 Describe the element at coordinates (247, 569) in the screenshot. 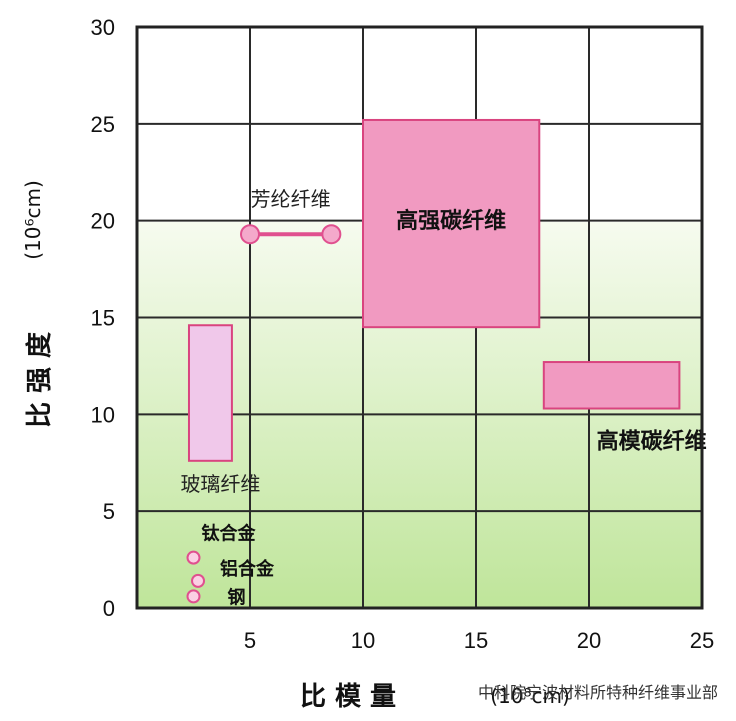

I see `point-label: 铝合金` at that location.